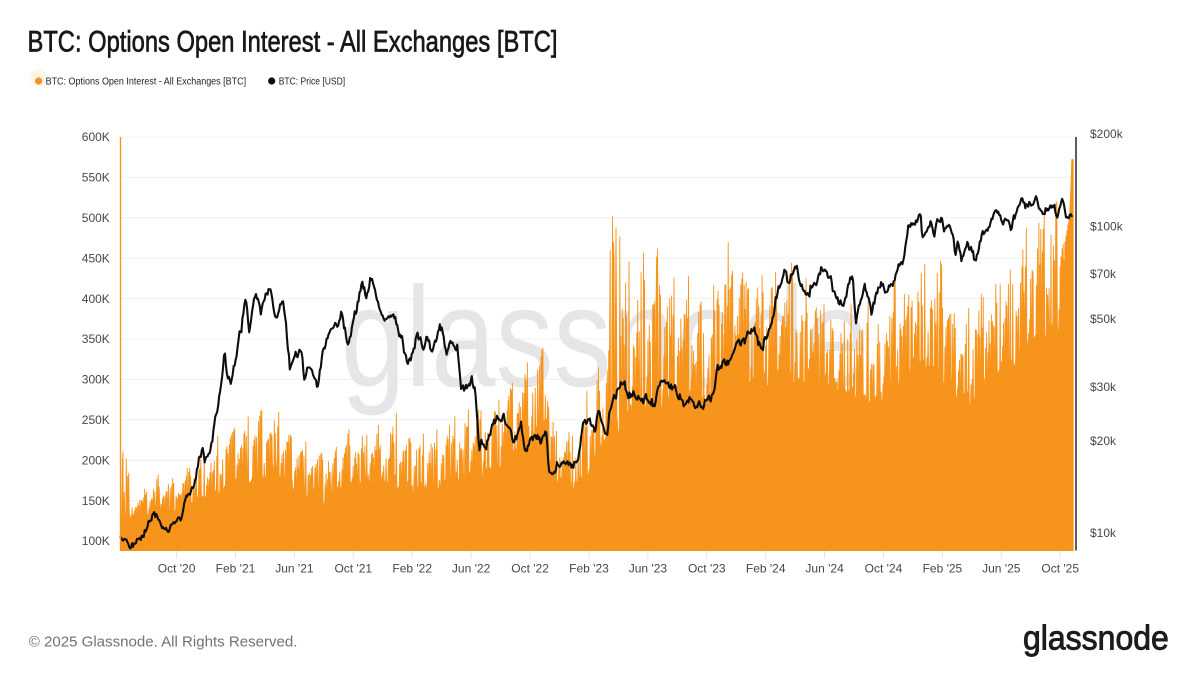 The height and width of the screenshot is (675, 1200). What do you see at coordinates (96, 218) in the screenshot?
I see `svg-text: 500K` at bounding box center [96, 218].